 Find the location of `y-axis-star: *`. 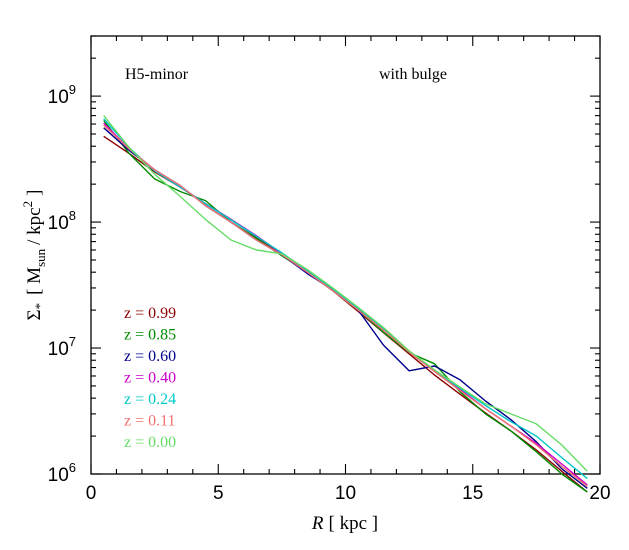

y-axis-star: * is located at coordinates (39, 306).